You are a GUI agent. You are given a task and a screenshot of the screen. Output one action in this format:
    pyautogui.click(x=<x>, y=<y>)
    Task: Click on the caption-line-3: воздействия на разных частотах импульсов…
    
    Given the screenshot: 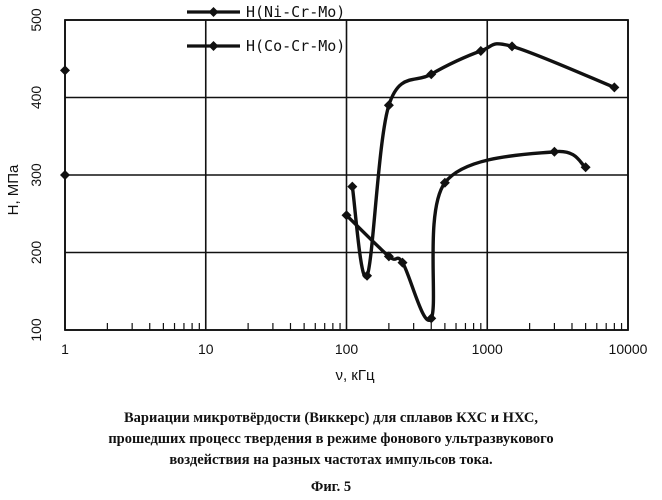 What is the action you would take?
    pyautogui.click(x=331, y=460)
    